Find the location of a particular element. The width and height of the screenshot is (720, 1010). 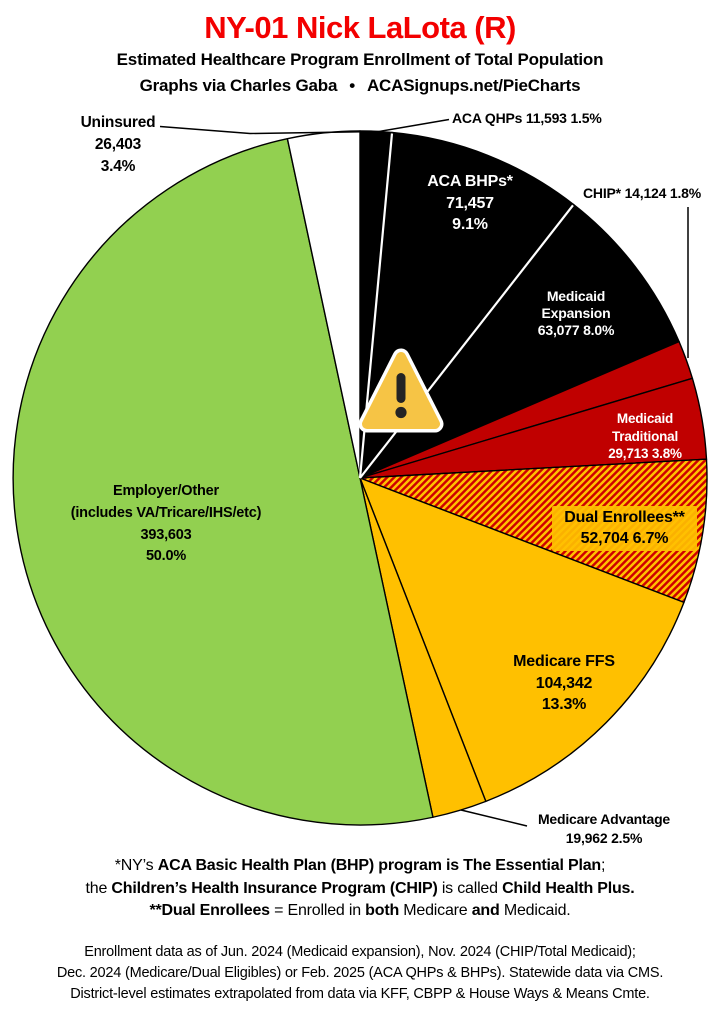

slice-label-line: 50.0% is located at coordinates (166, 556).